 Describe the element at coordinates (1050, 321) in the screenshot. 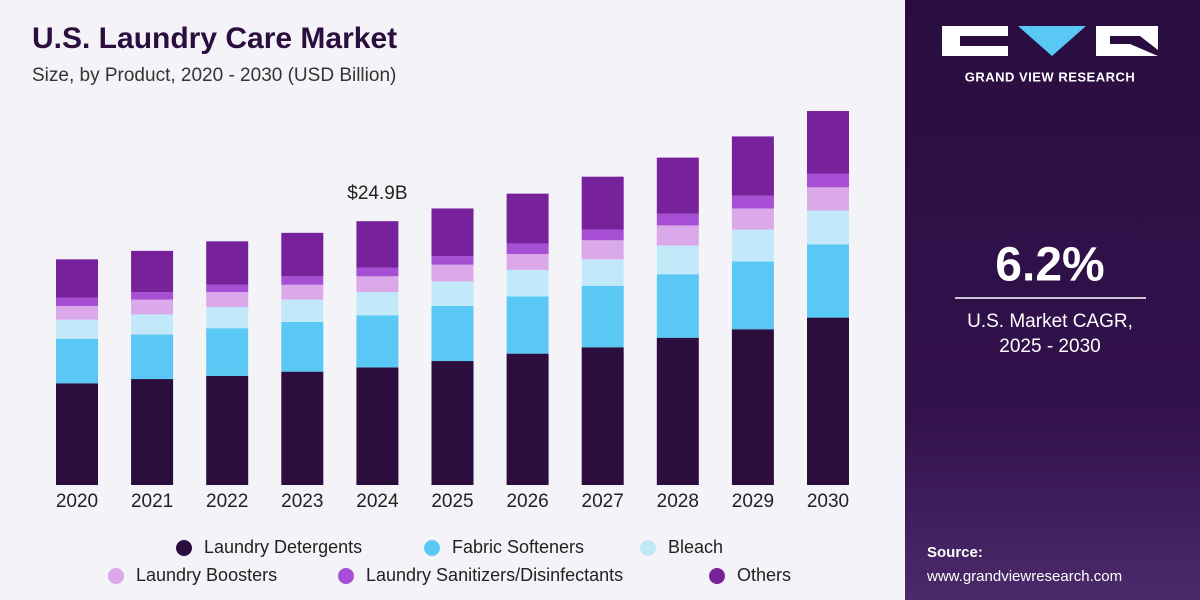

I see `cagr-label: U.S. Market CAGR,` at that location.